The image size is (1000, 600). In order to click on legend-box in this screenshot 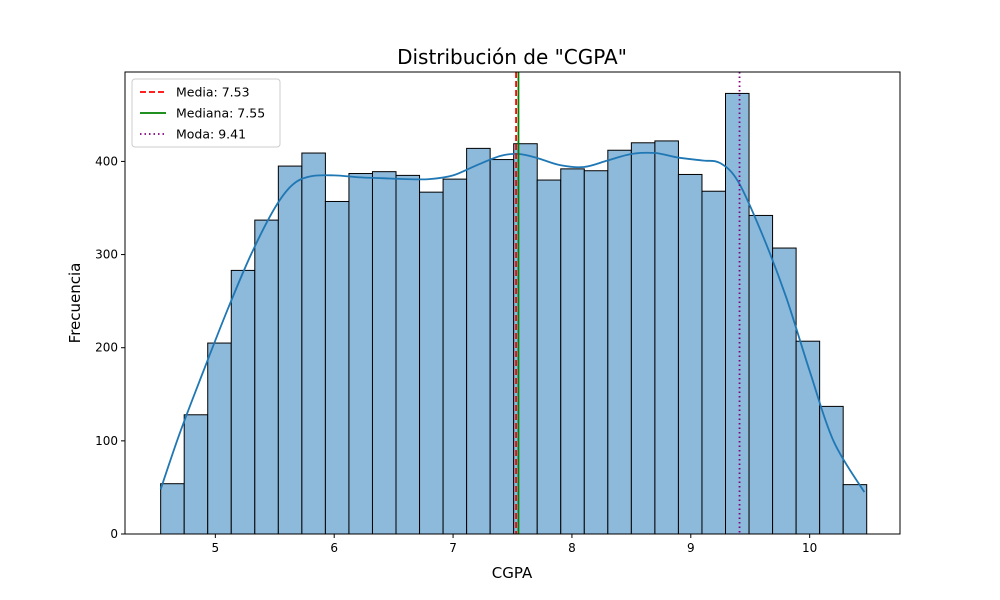, I will do `click(206, 113)`.